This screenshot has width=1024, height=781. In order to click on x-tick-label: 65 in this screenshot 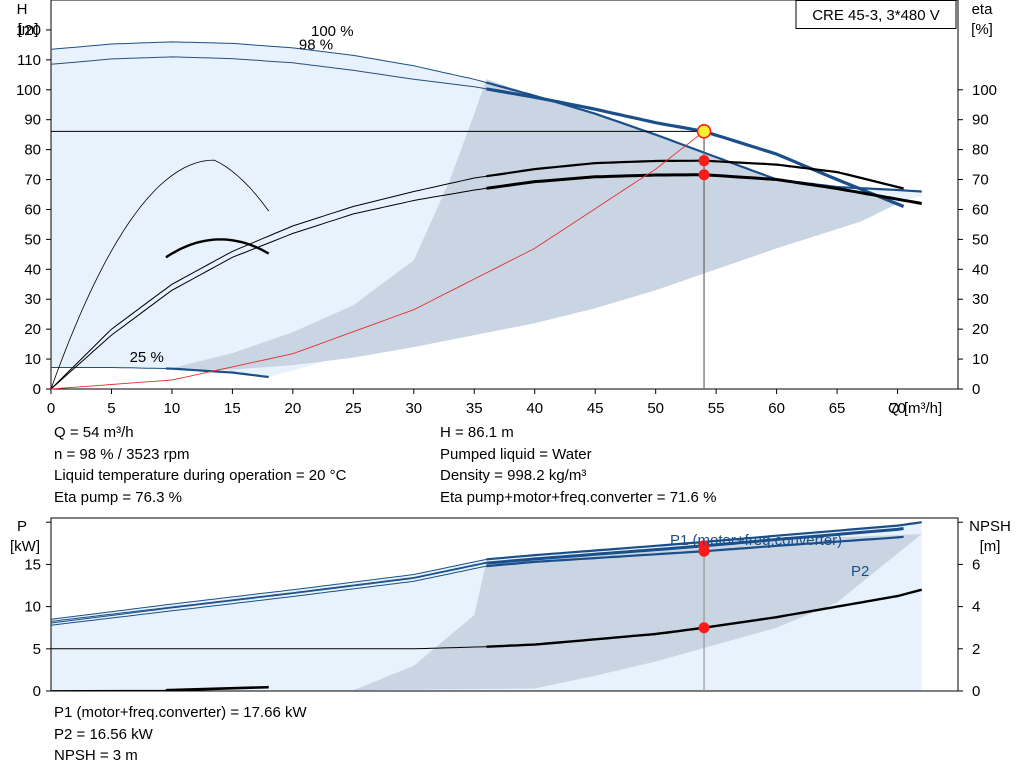, I will do `click(837, 408)`.